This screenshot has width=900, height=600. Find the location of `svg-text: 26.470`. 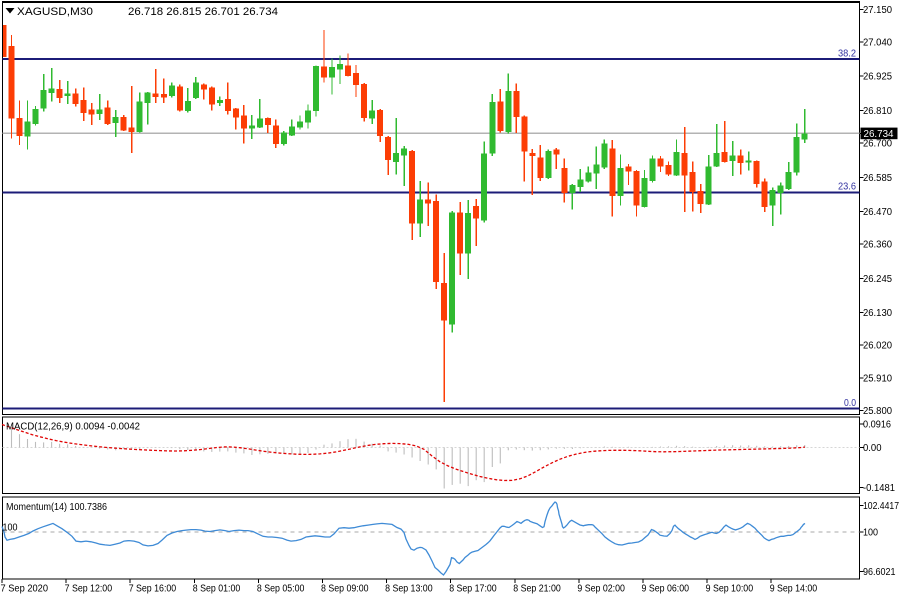

svg-text: 26.470 is located at coordinates (877, 212).